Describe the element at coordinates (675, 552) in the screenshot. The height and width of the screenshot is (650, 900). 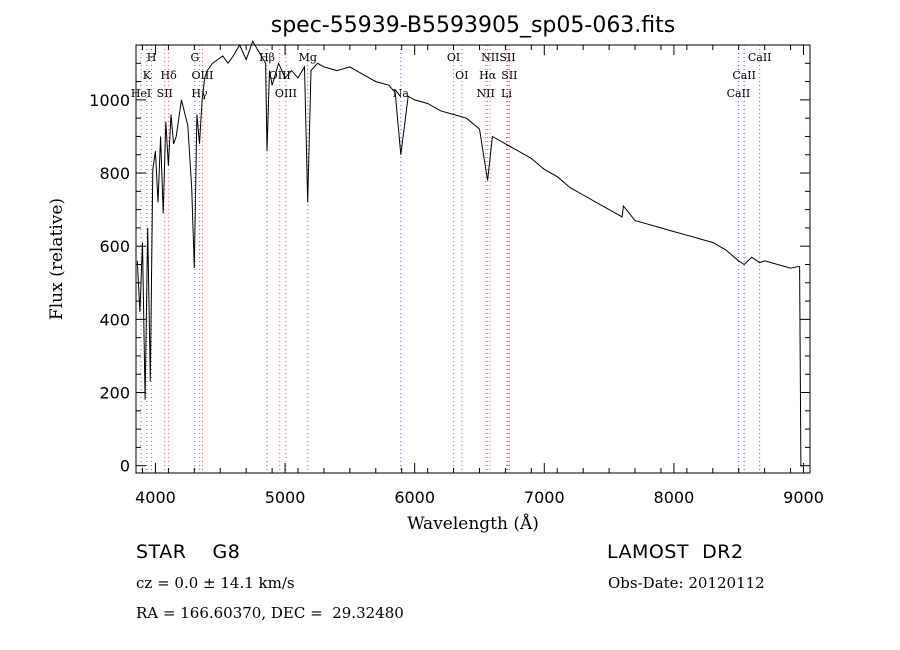
I see `survey-name: LAMOST DR2` at that location.